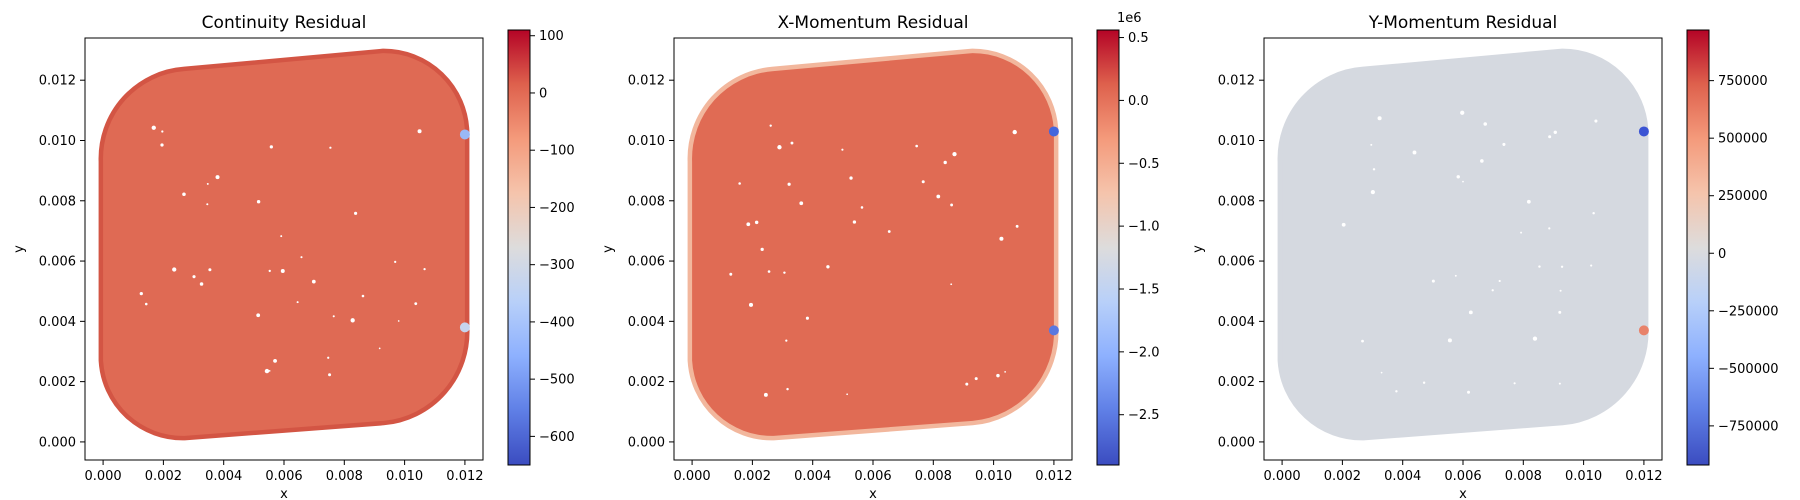 This screenshot has height=500, width=1800. Describe the element at coordinates (1743, 139) in the screenshot. I see `colorbar-tick-label: 500000` at that location.